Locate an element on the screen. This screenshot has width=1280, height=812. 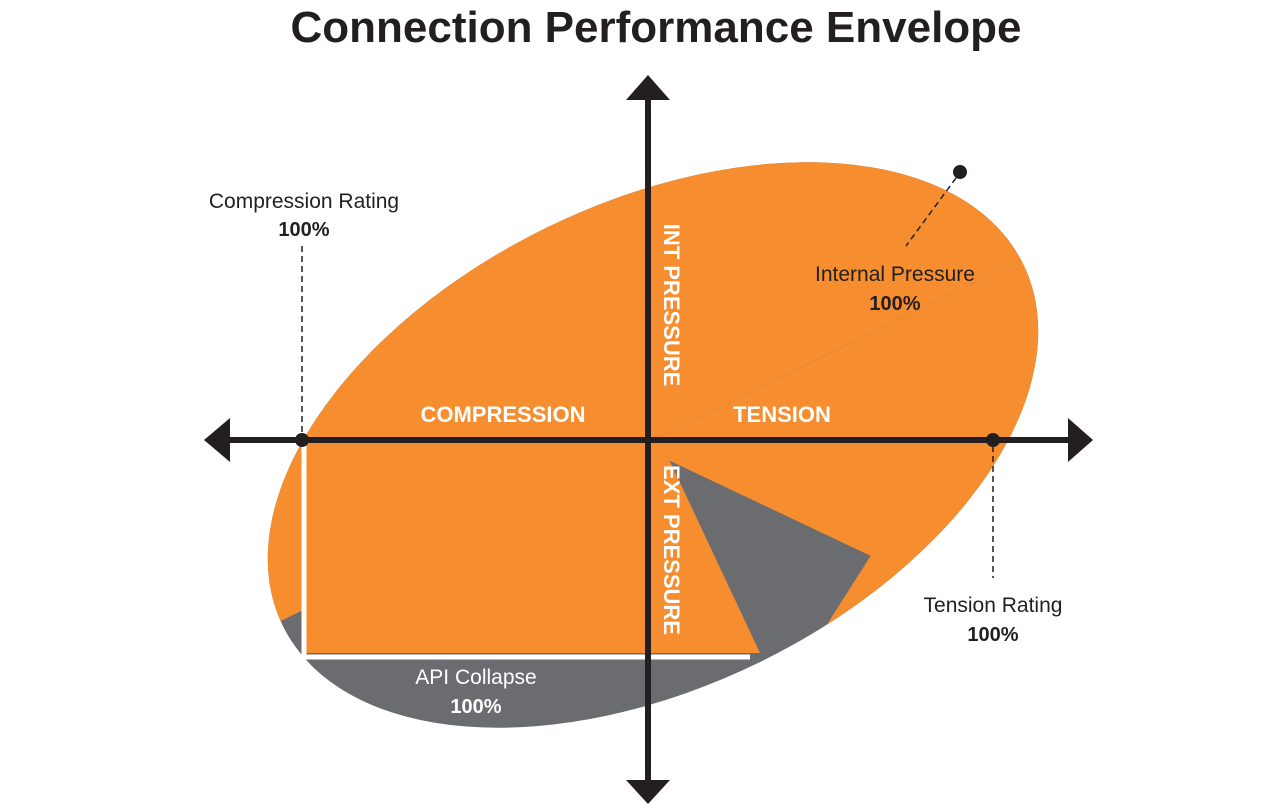
internal-pressure-value: 100% is located at coordinates (894, 304).